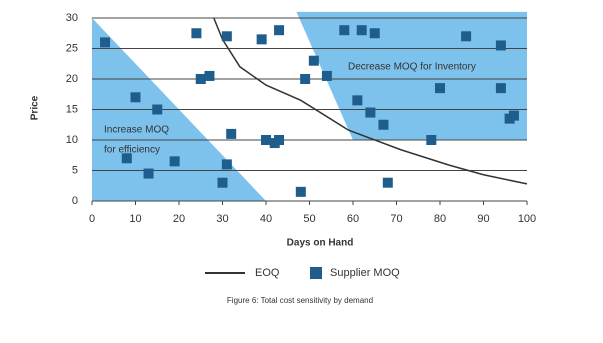  I want to click on y-tick-label: 20, so click(72, 79).